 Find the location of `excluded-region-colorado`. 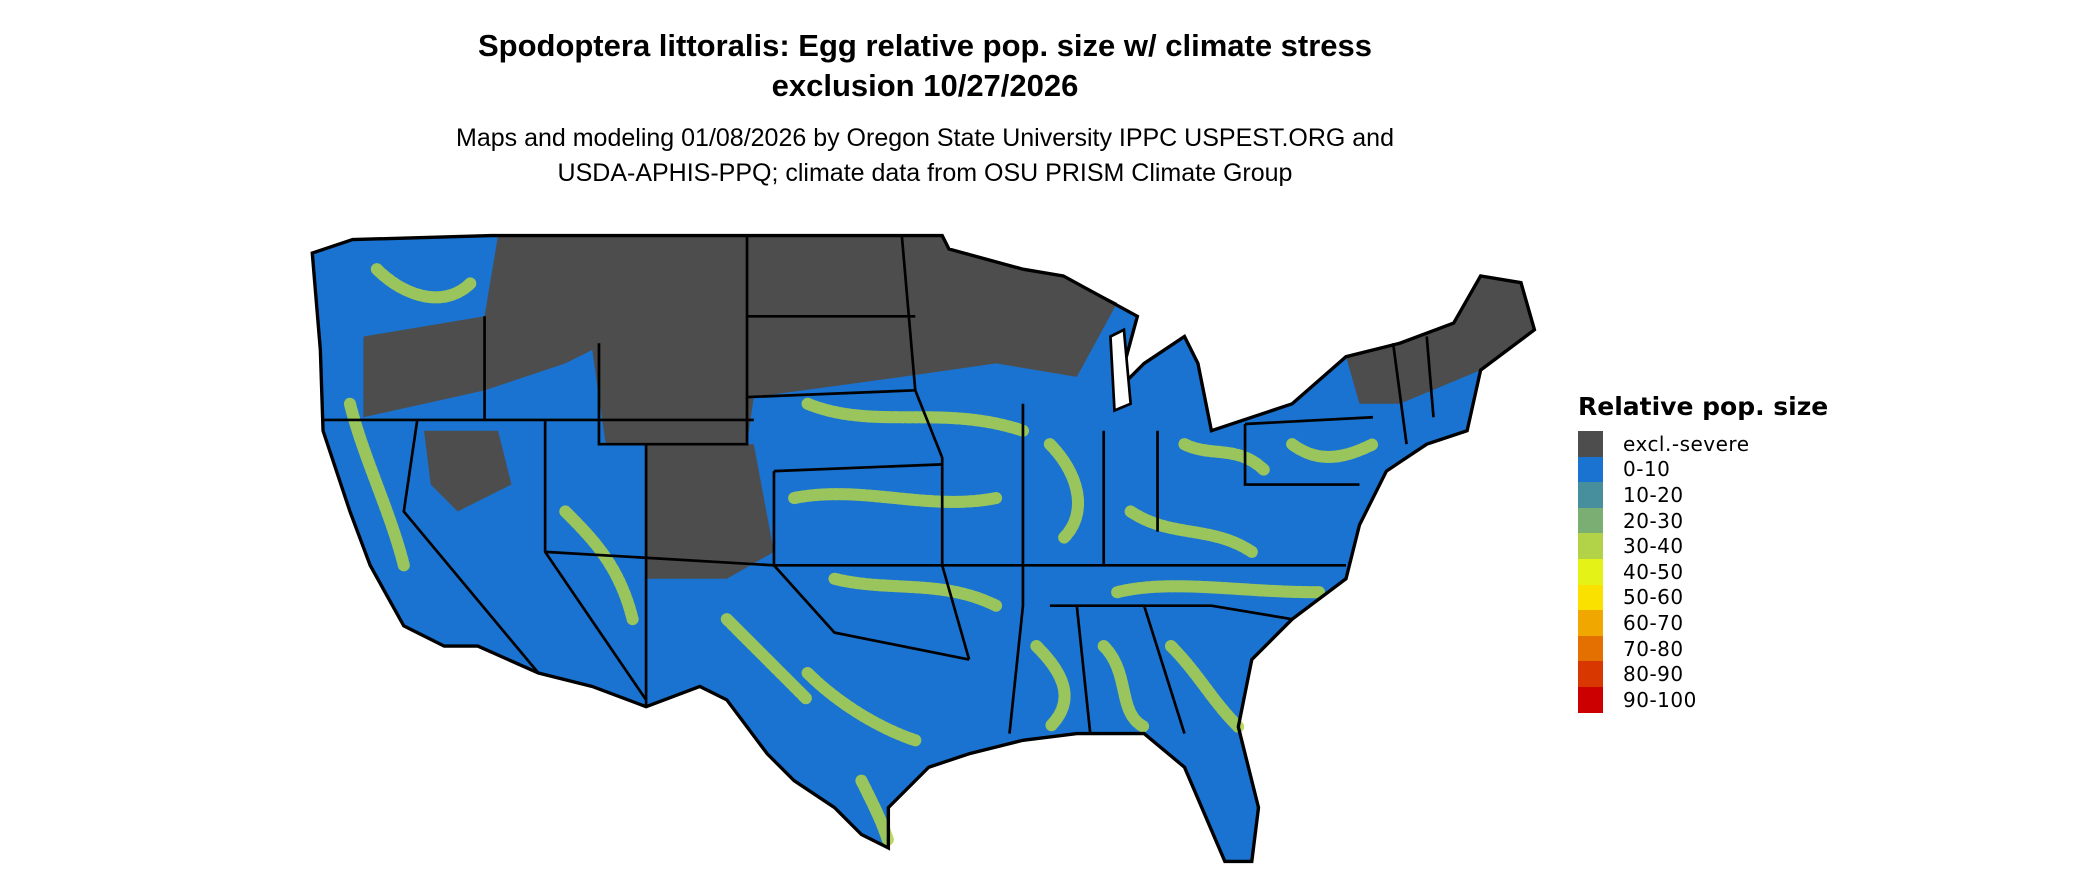

excluded-region-colorado is located at coordinates (710, 511).